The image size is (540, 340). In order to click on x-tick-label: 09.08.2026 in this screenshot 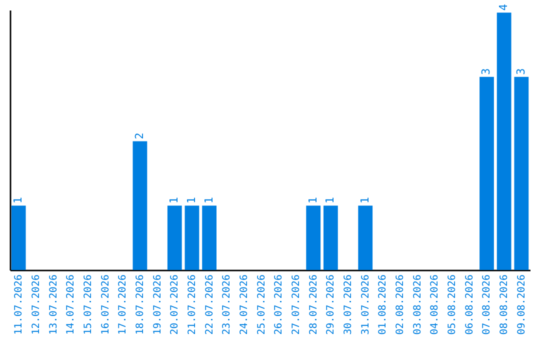, I will do `click(522, 304)`.